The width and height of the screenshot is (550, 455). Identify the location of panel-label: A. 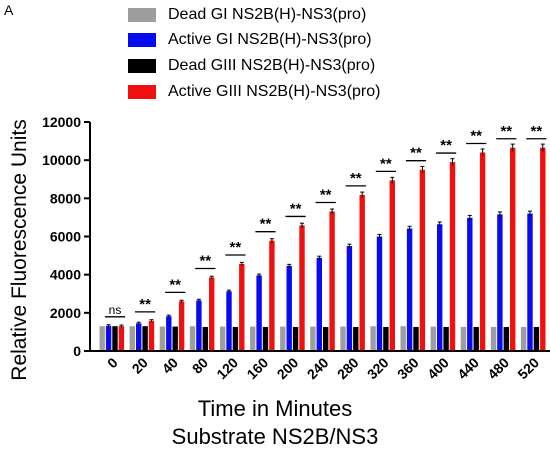
(9, 10).